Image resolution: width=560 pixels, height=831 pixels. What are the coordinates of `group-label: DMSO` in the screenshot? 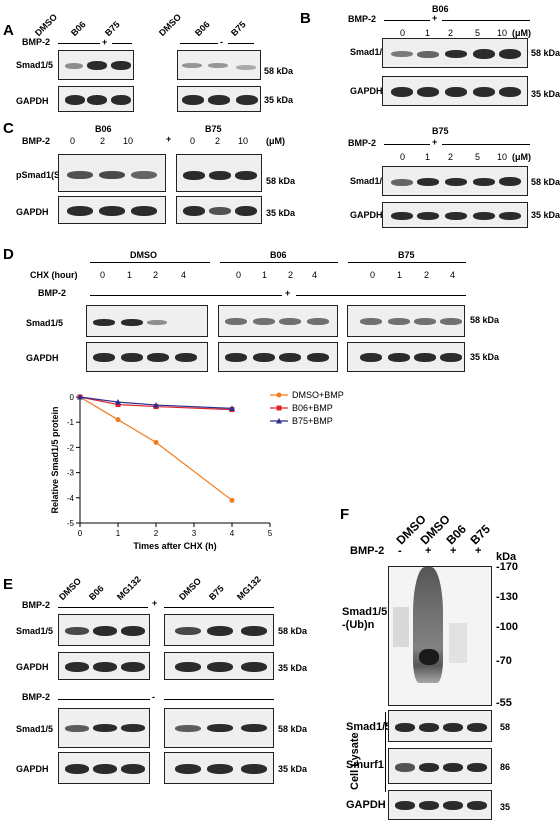 It's located at (143, 255).